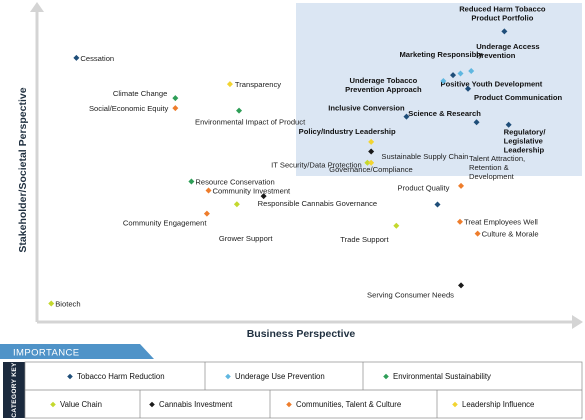 The height and width of the screenshot is (420, 585). I want to click on point-label-regulatory-legislative-leadership: Regulatory/Legislative Leadership, so click(525, 141).